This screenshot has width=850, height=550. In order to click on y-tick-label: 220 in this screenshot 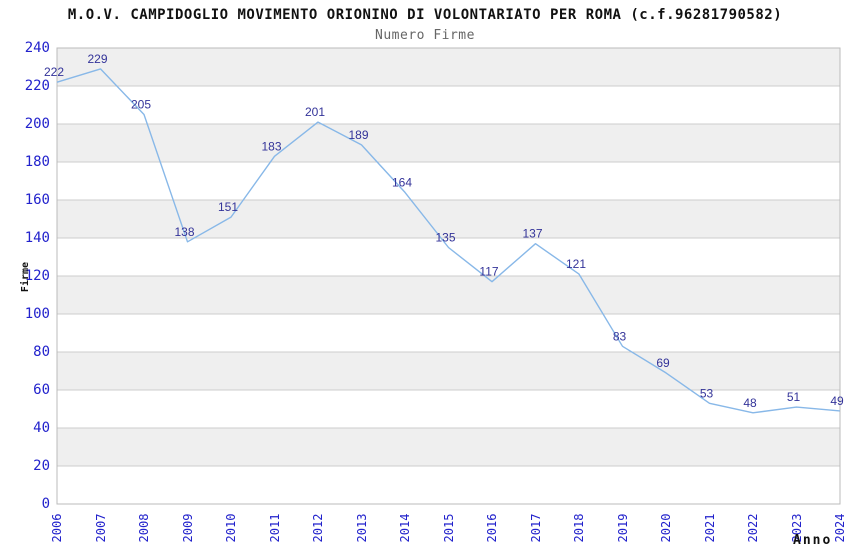, I will do `click(37, 86)`.